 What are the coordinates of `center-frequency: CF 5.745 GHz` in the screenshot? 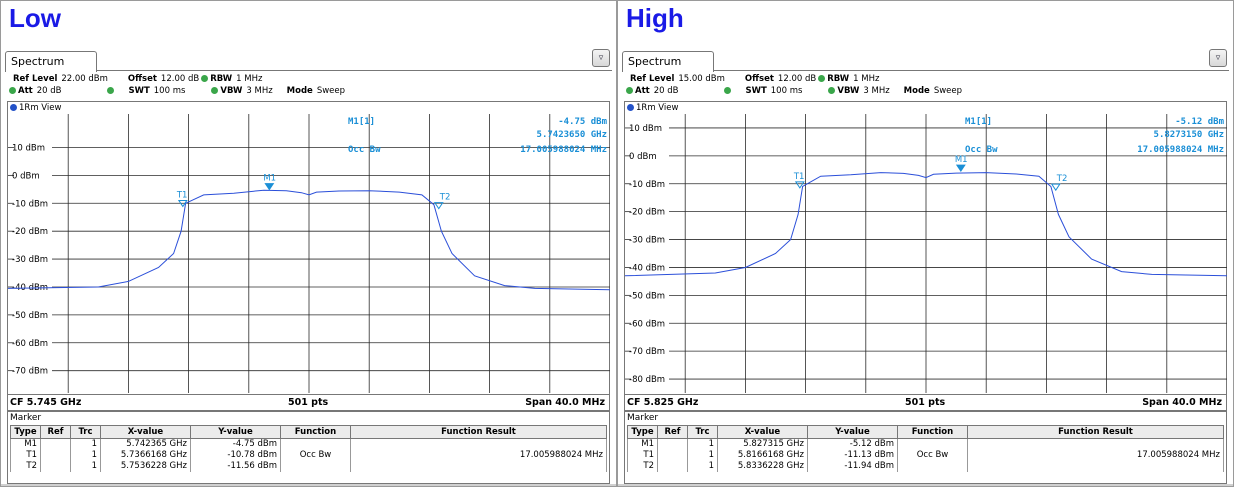 It's located at (46, 402).